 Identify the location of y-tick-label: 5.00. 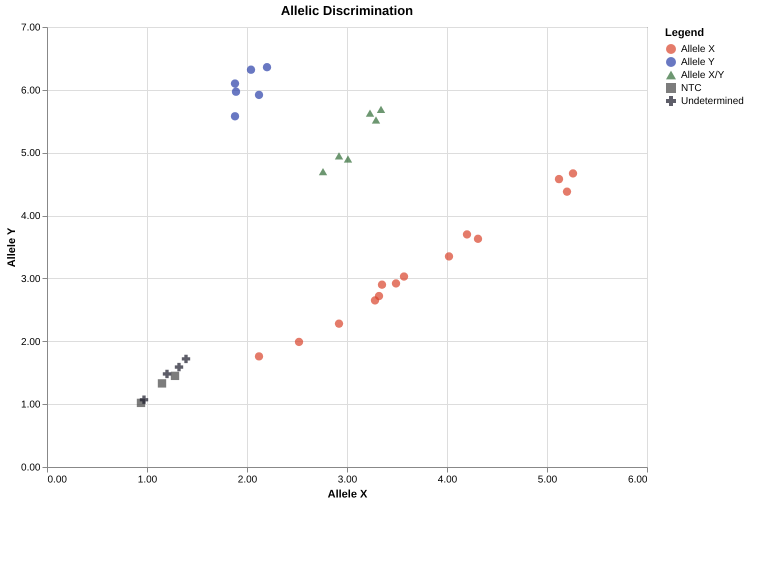
(31, 154).